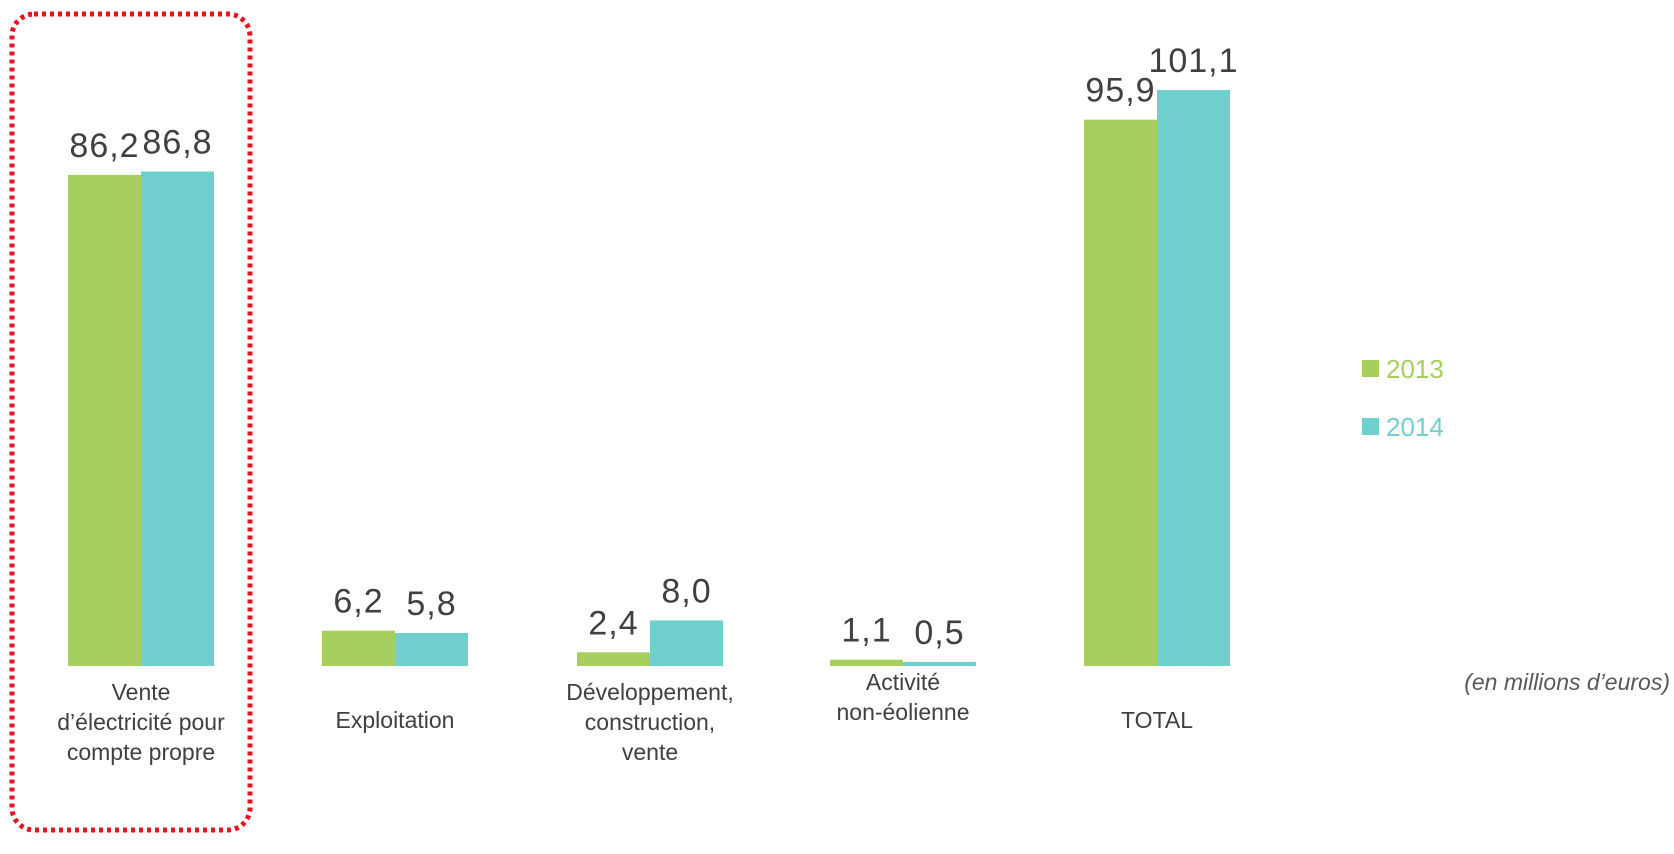 This screenshot has height=854, width=1674. Describe the element at coordinates (358, 602) in the screenshot. I see `data-label-2013-1: 6,2` at that location.